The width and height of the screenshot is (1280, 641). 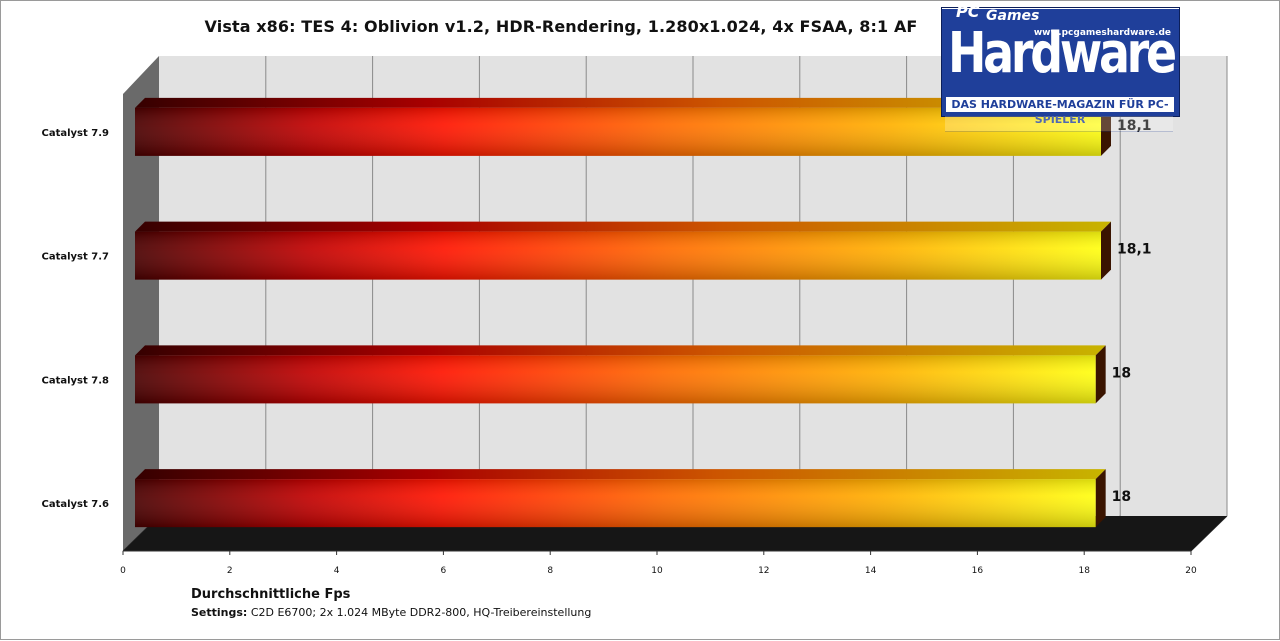 I want to click on x-tick-label: 14, so click(x=871, y=571).